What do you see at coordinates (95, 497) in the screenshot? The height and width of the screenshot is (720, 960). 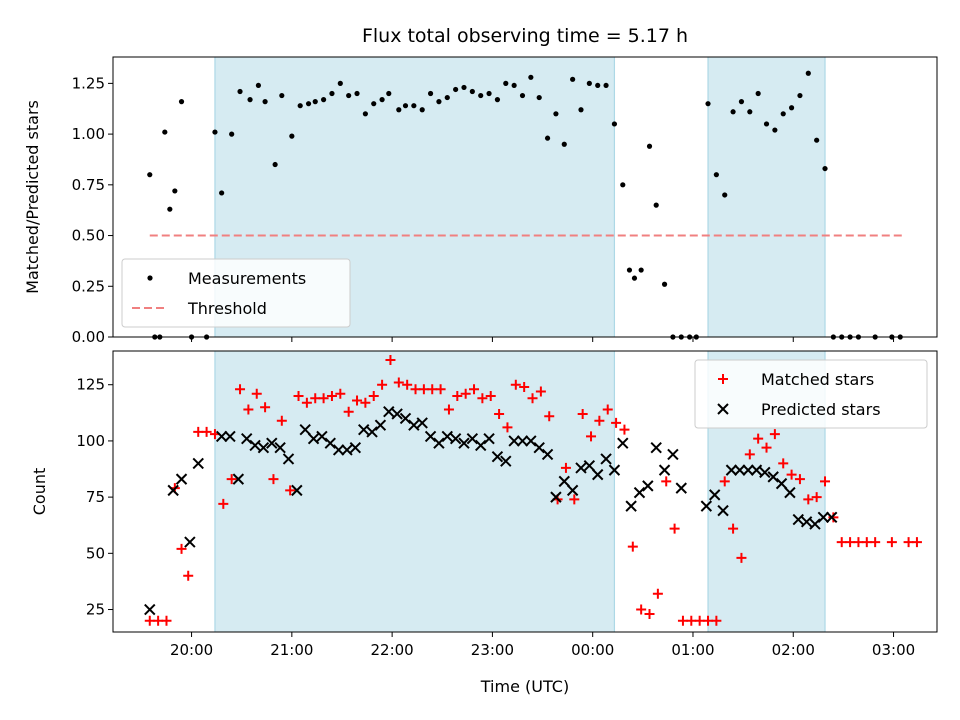 I see `y-tick-label: 75` at bounding box center [95, 497].